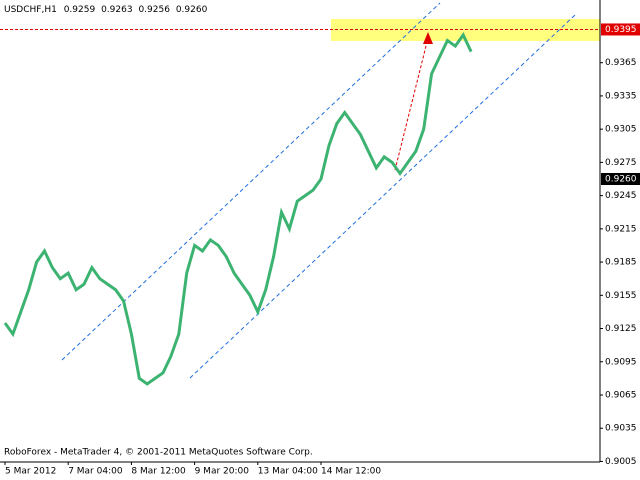 The height and width of the screenshot is (480, 640). I want to click on target-zone, so click(465, 30).